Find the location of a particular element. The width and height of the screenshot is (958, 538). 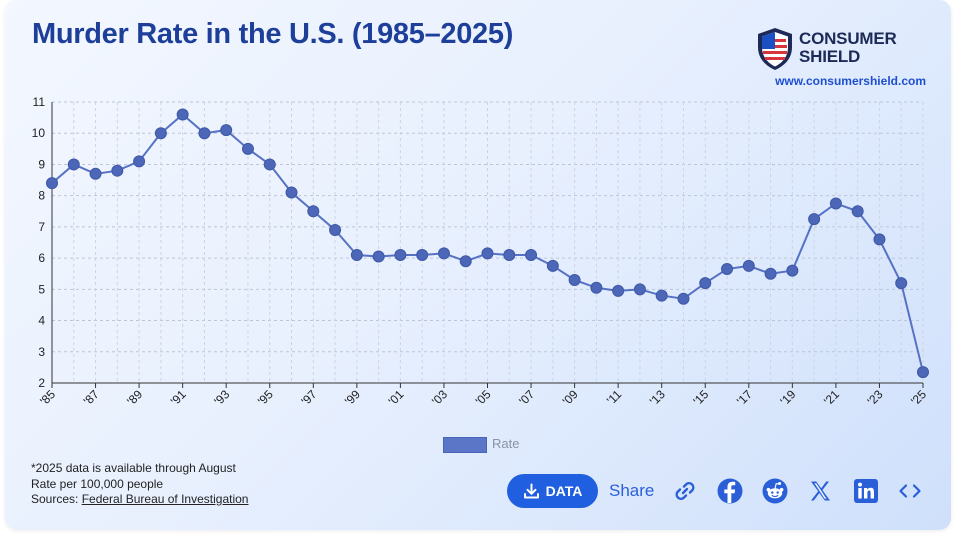

x-tick-label: '17 is located at coordinates (744, 397).